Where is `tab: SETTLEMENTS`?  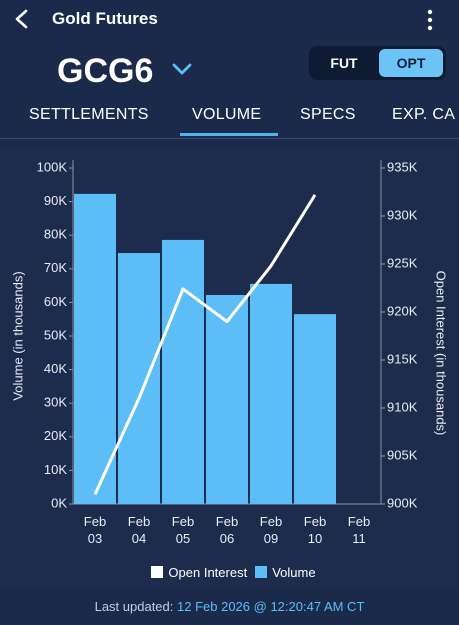 tab: SETTLEMENTS is located at coordinates (89, 114).